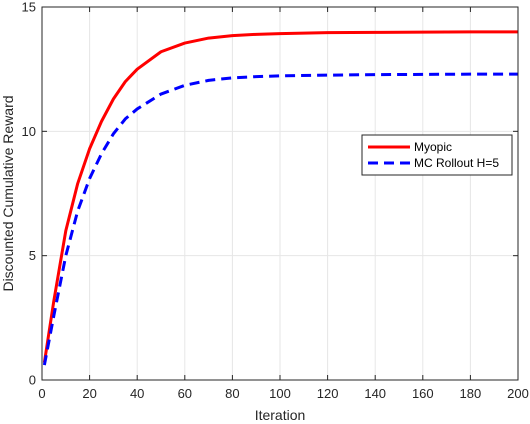 The width and height of the screenshot is (530, 424). Describe the element at coordinates (41, 393) in the screenshot. I see `x-tick-label: 0` at that location.